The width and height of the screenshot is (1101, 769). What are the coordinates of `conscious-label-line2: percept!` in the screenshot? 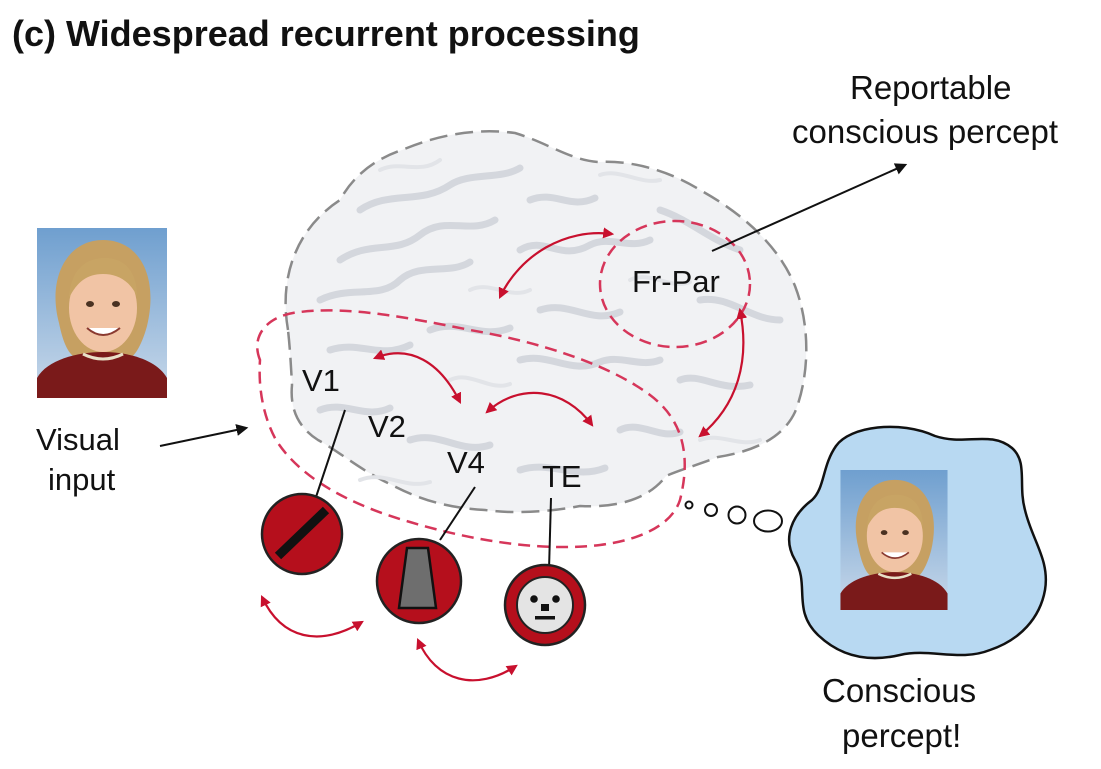 It's located at (901, 735).